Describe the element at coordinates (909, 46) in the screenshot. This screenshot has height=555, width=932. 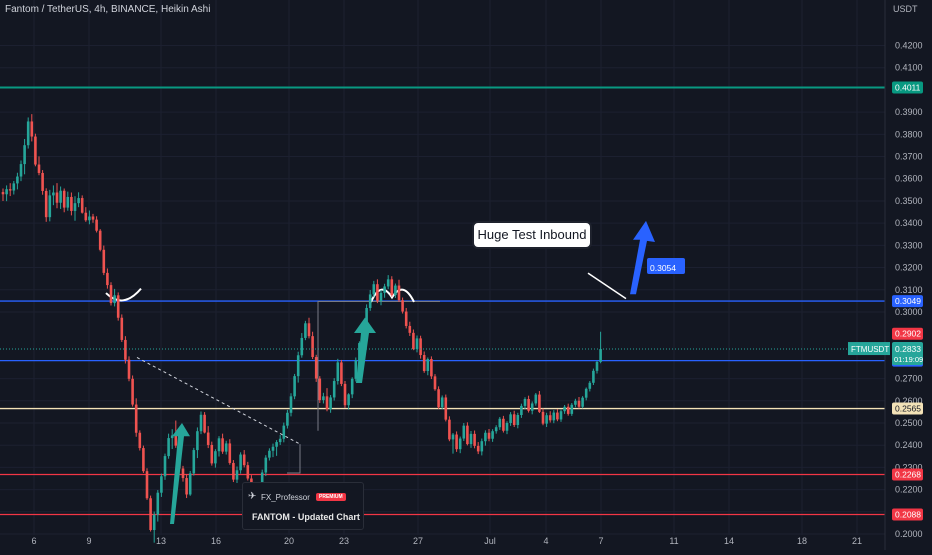
I see `y-tick-label: 0.4200` at that location.